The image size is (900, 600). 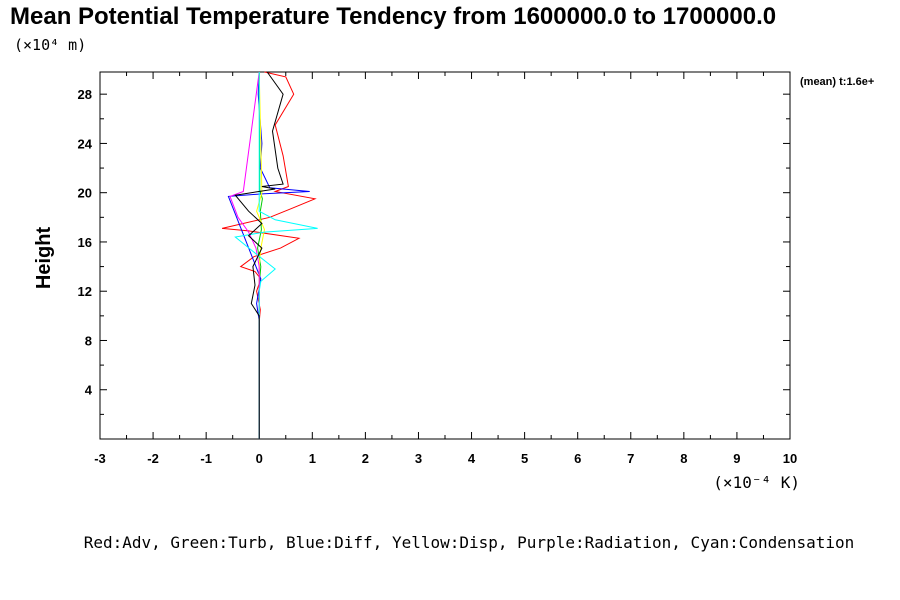 What do you see at coordinates (85, 94) in the screenshot?
I see `y-tick-label: 28` at bounding box center [85, 94].